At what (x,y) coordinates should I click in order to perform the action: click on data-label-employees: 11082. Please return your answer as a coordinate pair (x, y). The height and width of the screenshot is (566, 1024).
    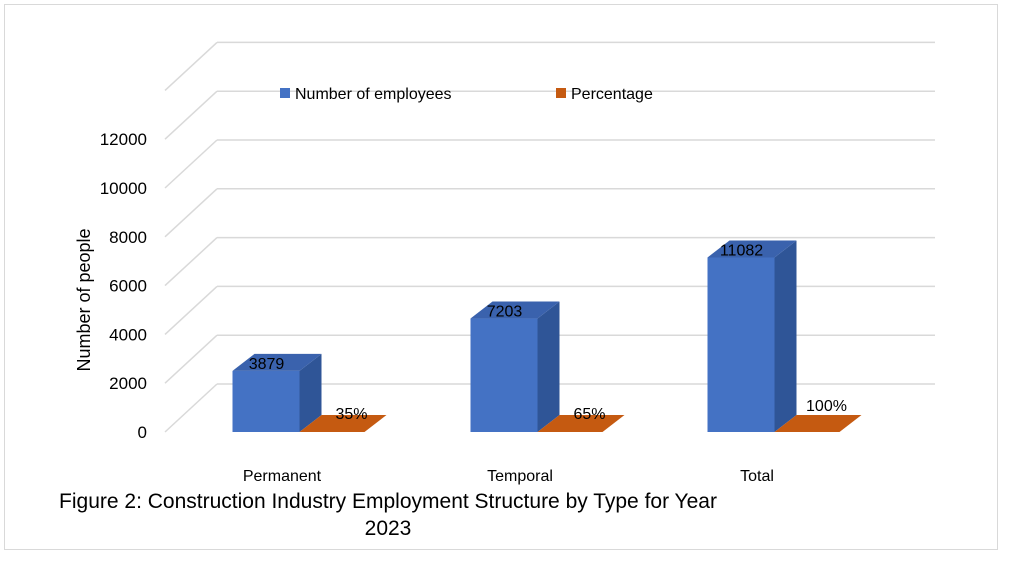
    Looking at the image, I should click on (741, 250).